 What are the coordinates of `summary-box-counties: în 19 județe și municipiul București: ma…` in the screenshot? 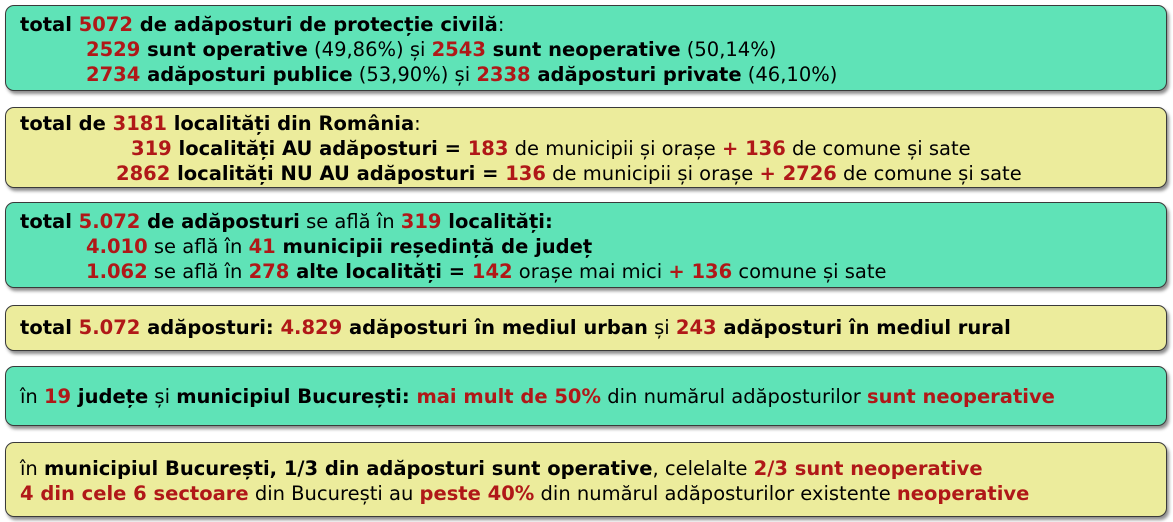 It's located at (586, 396).